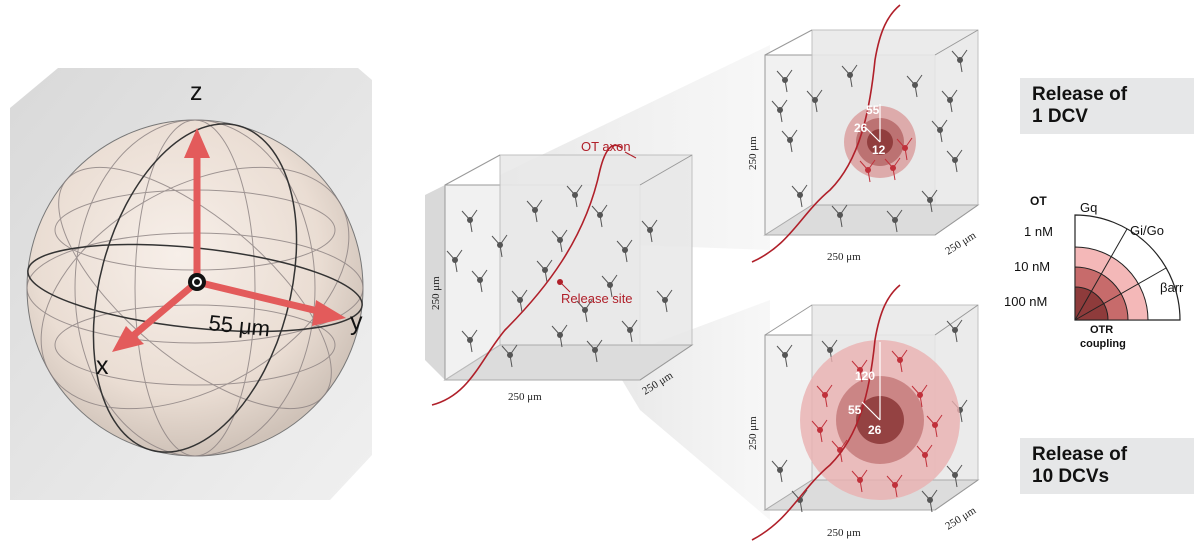  Describe the element at coordinates (861, 128) in the screenshot. I see `top-r-mid: 26` at that location.